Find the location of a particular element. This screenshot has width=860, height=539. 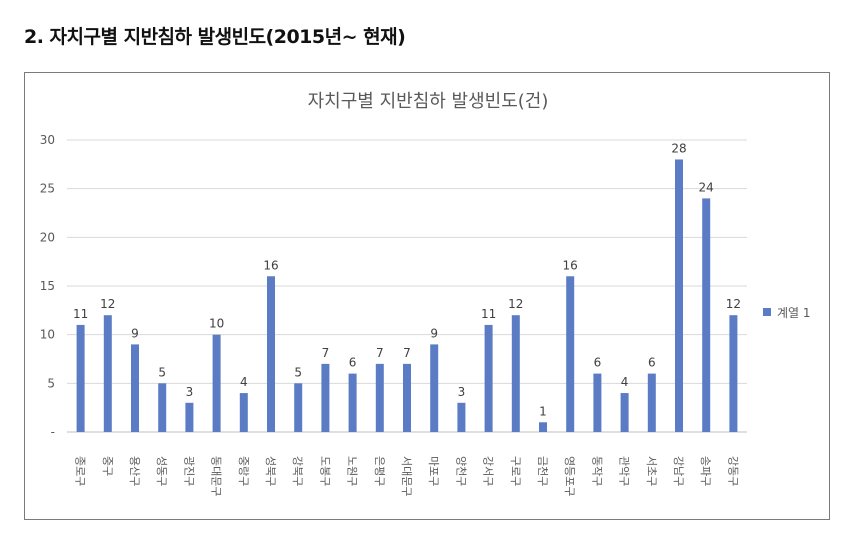

data-label: 10 is located at coordinates (216, 324).